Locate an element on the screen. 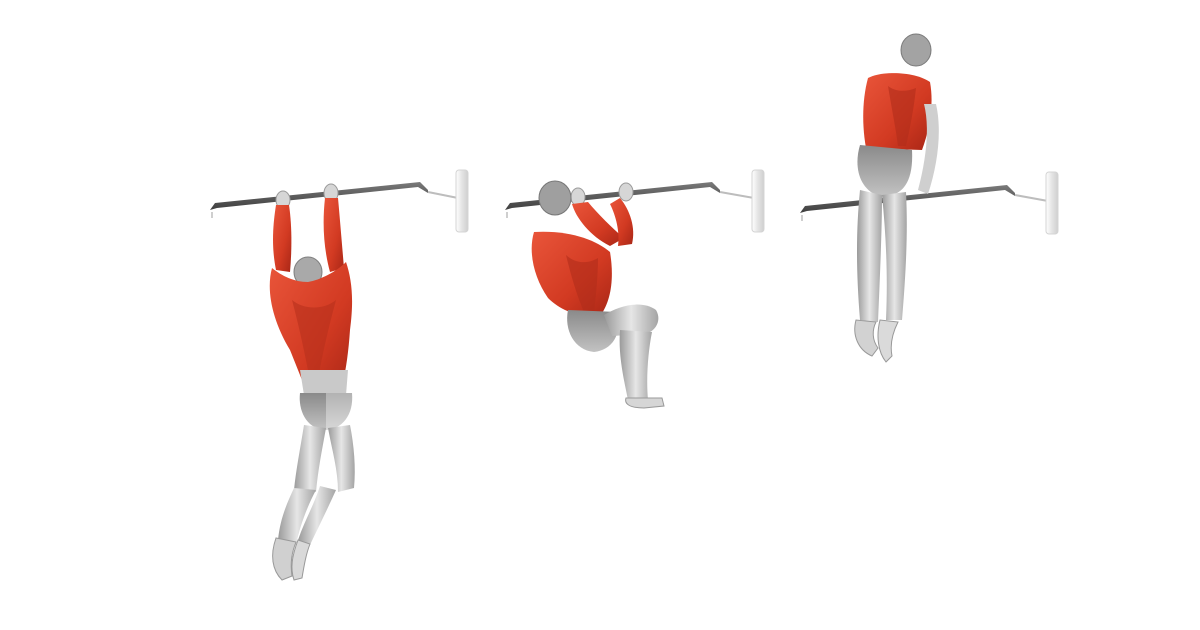  frame-3-dip-top is located at coordinates (929, 198).